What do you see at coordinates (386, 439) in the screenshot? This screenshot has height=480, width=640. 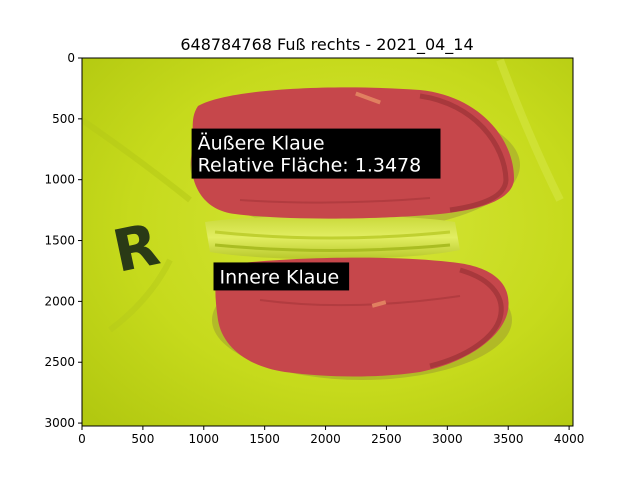 I see `x-tick-label: 2500` at bounding box center [386, 439].